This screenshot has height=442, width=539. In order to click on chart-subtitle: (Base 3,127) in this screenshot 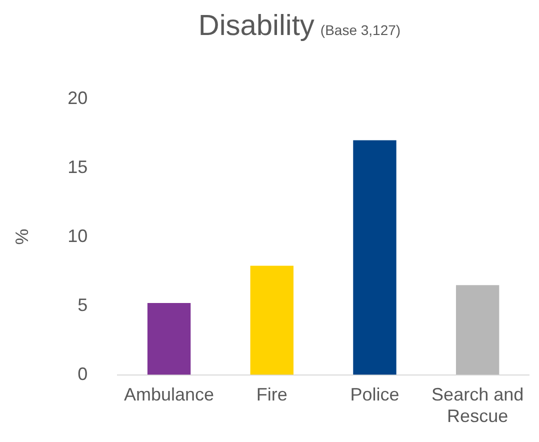, I will do `click(360, 30)`.